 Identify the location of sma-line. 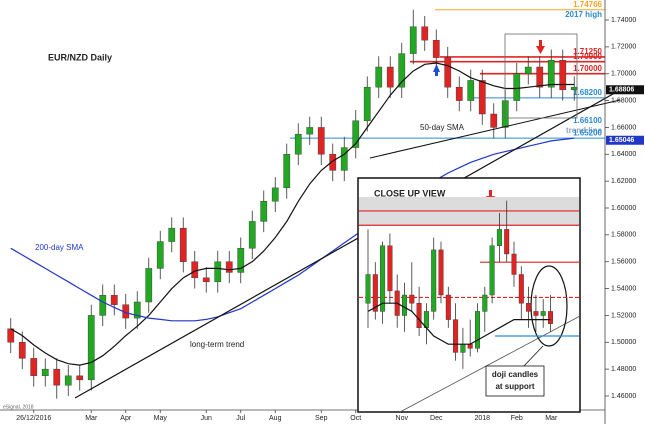
(459, 323).